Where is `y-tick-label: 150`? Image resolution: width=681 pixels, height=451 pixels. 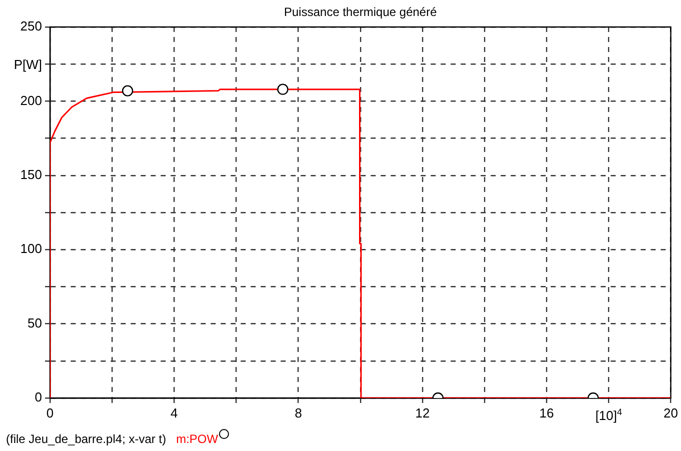 y-tick-label: 150 is located at coordinates (31, 174).